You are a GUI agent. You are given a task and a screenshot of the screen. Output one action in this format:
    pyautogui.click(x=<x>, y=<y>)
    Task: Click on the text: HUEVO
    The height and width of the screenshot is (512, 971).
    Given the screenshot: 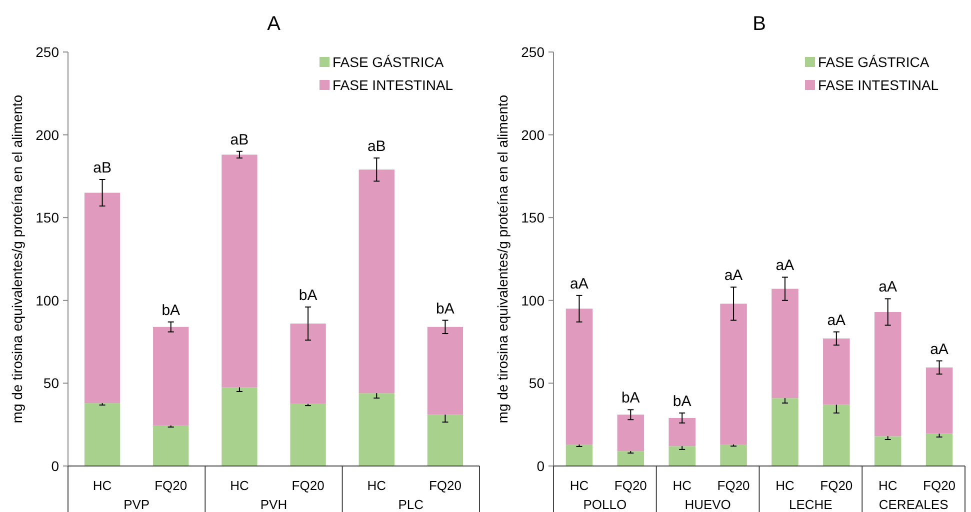 What is the action you would take?
    pyautogui.click(x=707, y=504)
    